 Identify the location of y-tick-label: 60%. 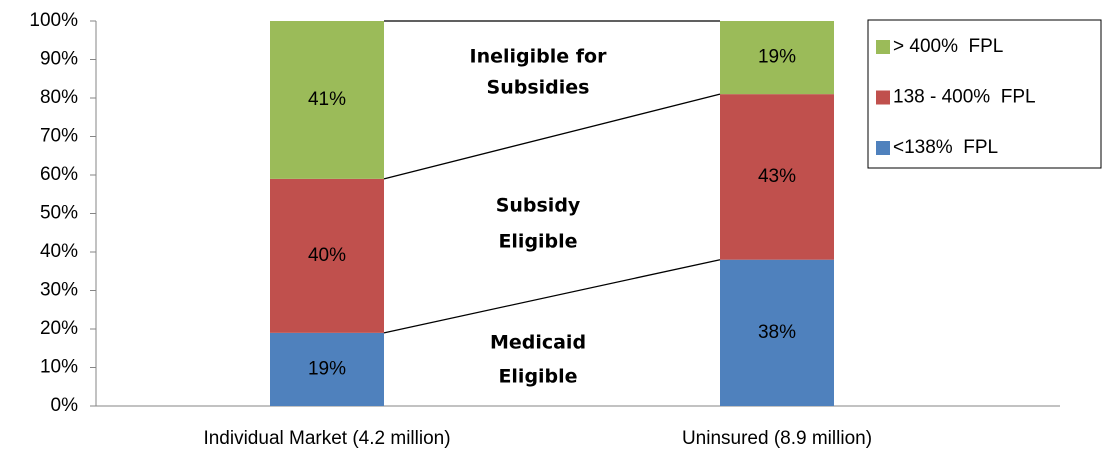
(59, 174).